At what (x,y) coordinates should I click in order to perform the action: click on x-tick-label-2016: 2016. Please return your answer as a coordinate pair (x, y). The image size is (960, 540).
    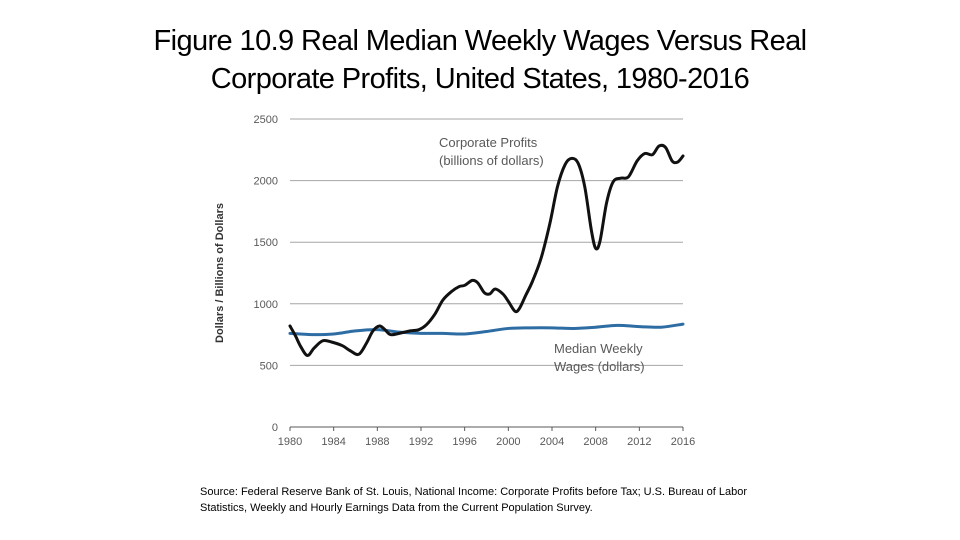
    Looking at the image, I should click on (683, 442).